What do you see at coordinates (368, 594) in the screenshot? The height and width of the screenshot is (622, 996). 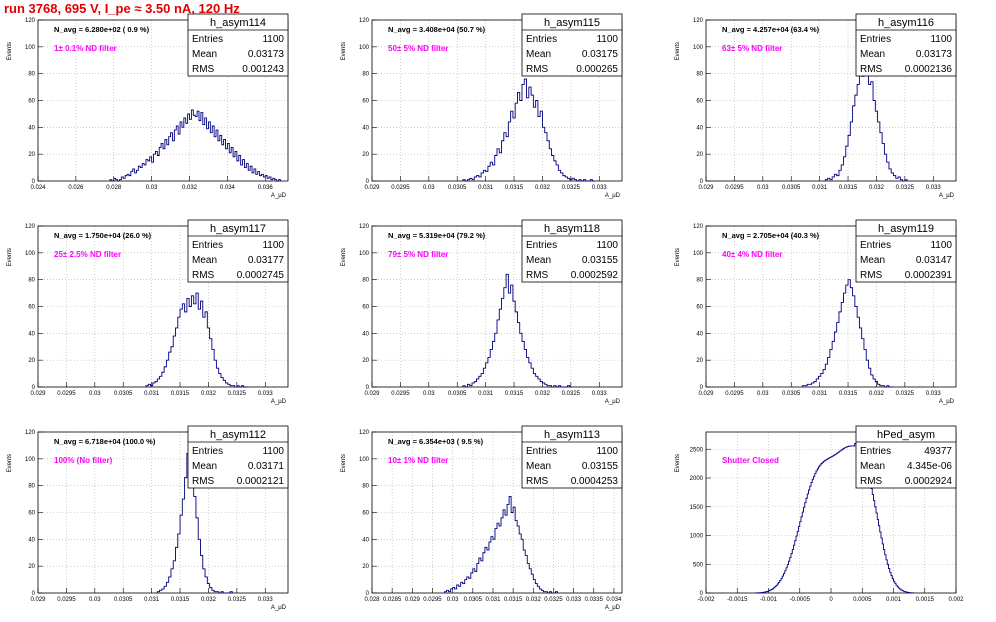 I see `y-tick-label: 0` at bounding box center [368, 594].